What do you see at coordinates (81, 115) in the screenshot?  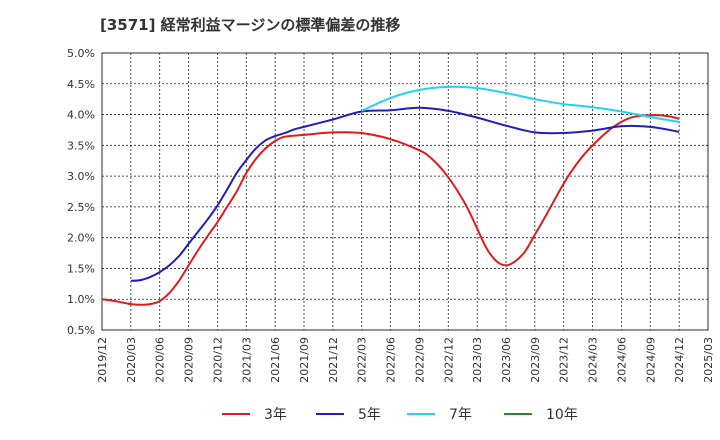 I see `y-tick-label: 4.0%` at bounding box center [81, 115].